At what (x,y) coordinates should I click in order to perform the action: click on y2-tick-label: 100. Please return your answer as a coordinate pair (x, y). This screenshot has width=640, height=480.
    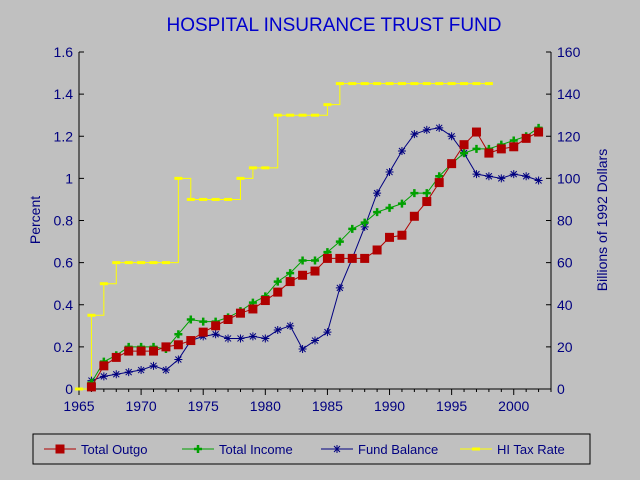
    Looking at the image, I should click on (569, 178).